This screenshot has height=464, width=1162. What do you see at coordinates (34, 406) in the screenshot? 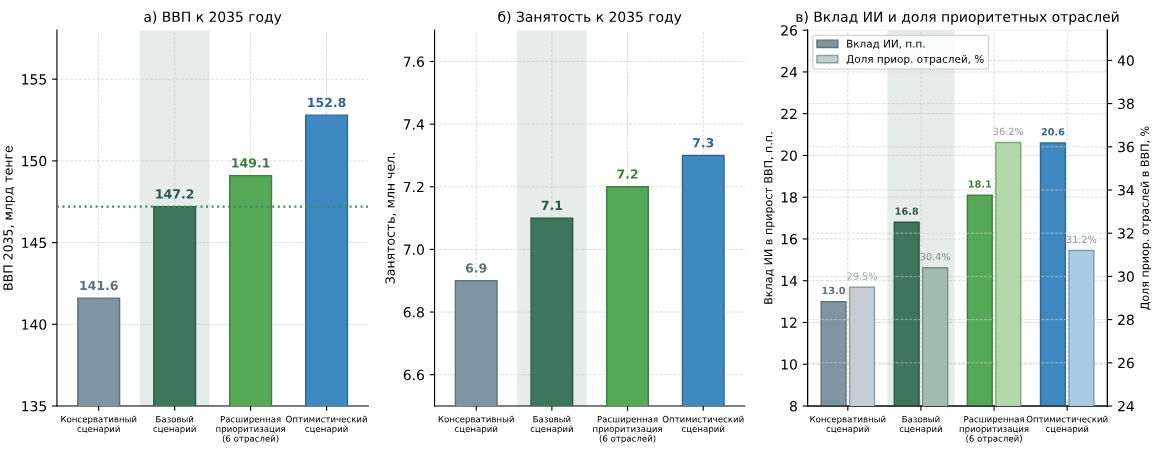
I see `y-tick-label: 135` at bounding box center [34, 406].